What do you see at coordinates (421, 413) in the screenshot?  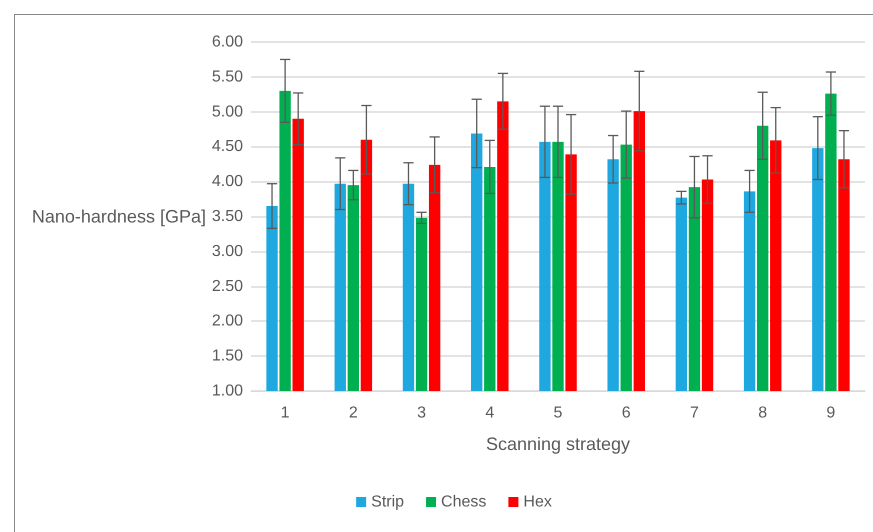 I see `x-tick-label: 3` at bounding box center [421, 413].